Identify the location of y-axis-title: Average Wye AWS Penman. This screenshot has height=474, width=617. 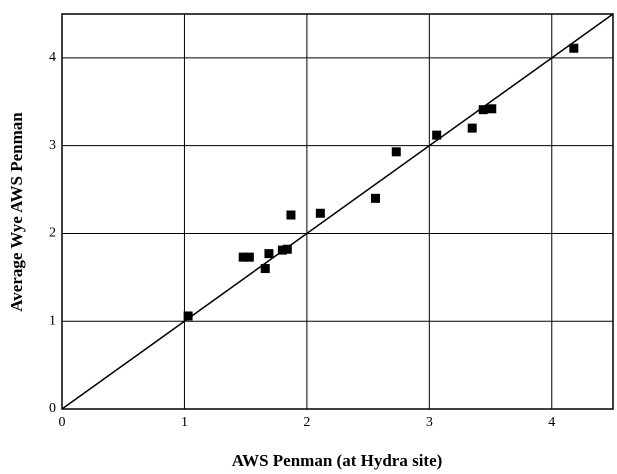
(16, 212).